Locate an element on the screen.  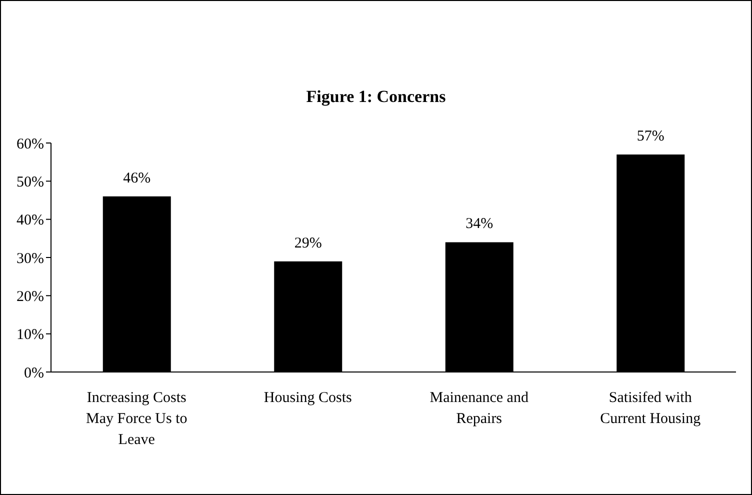
y-tick-label: 50% is located at coordinates (30, 182).